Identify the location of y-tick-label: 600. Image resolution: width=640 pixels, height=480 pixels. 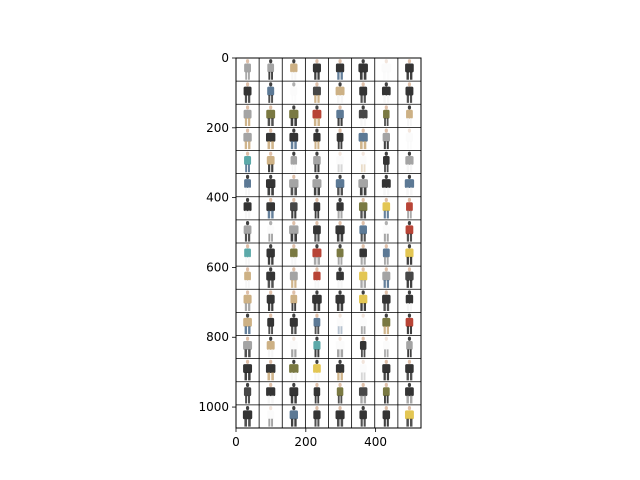
(217, 267).